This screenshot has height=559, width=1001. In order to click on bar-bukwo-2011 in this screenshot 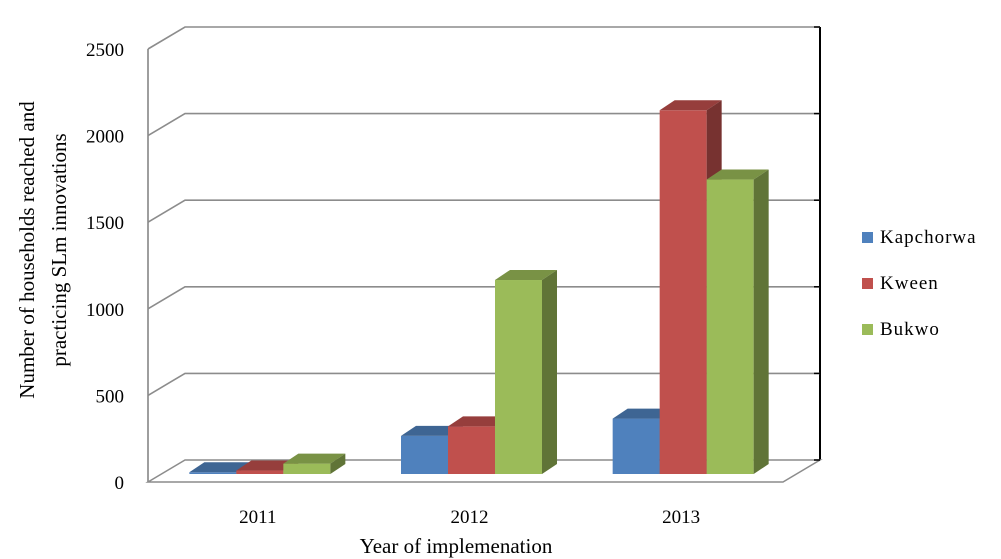, I will do `click(314, 463)`.